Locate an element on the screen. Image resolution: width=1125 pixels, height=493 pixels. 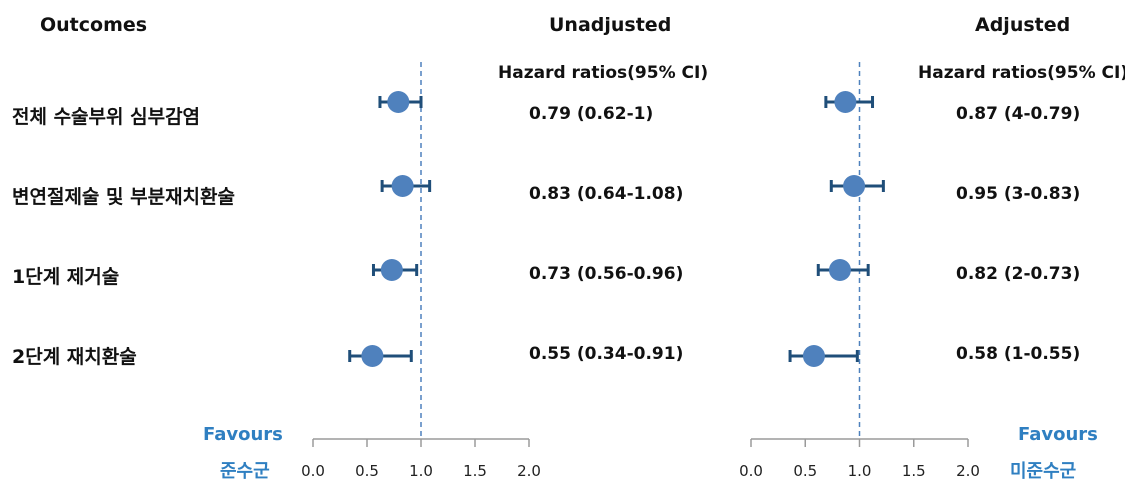
outcome-label: 변연절제술 및 부분재치환술 is located at coordinates (123, 197).